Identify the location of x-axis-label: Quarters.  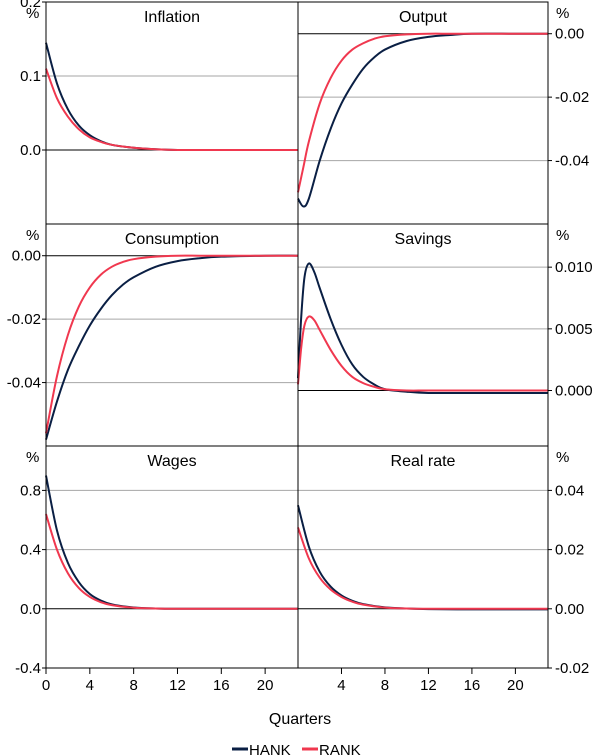
(300, 719).